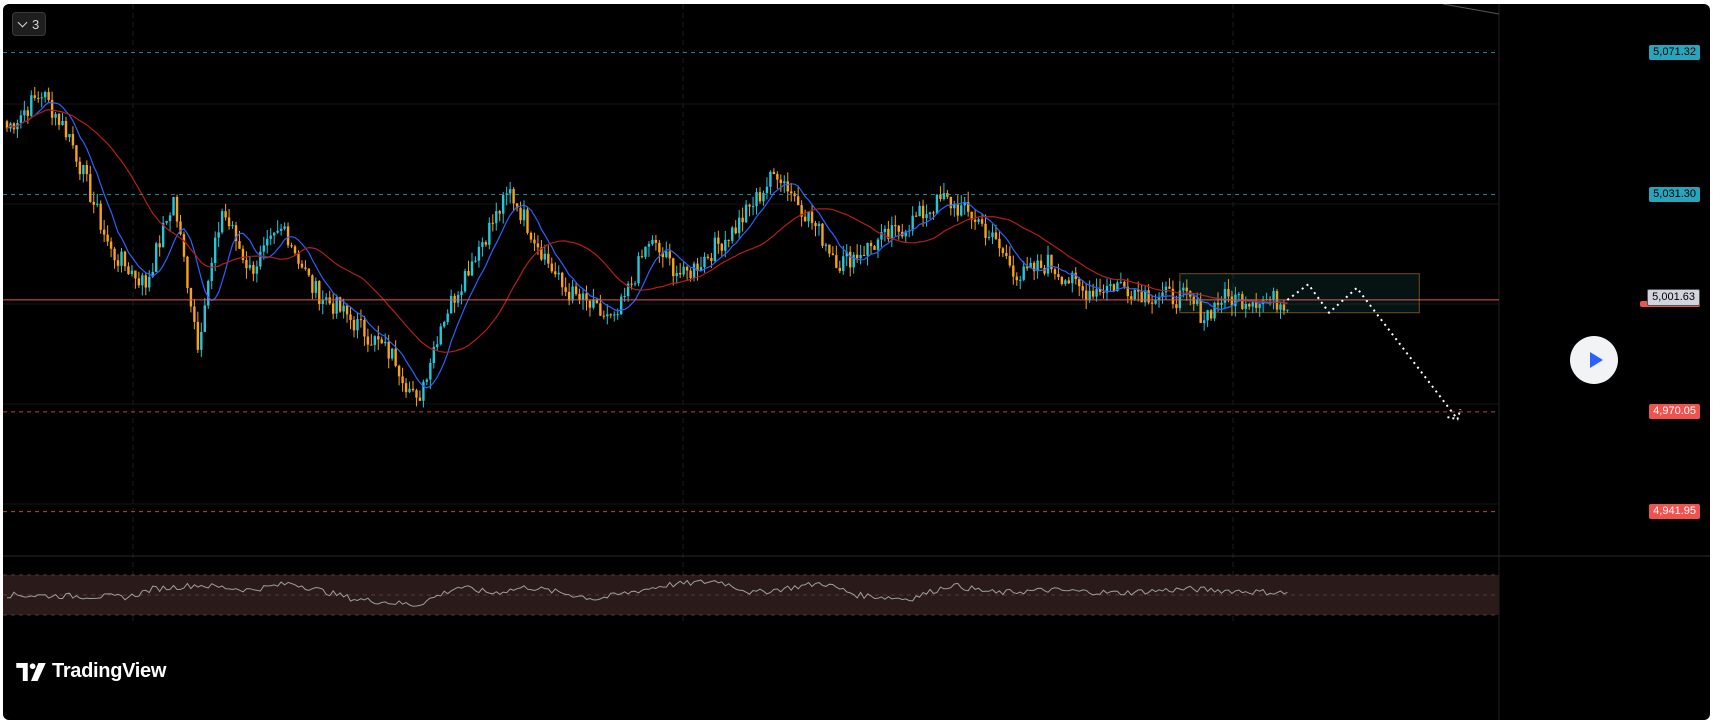 This screenshot has height=724, width=1713. What do you see at coordinates (36, 24) in the screenshot?
I see `indicator-count: 3` at bounding box center [36, 24].